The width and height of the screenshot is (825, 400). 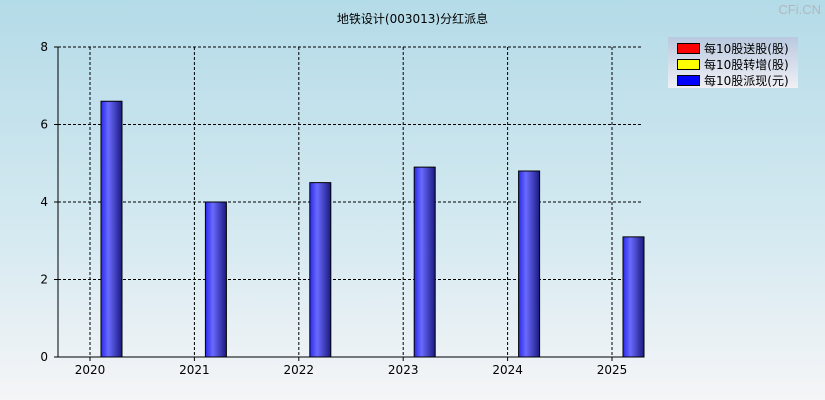 I want to click on y-tick-label: 4, so click(x=44, y=202).